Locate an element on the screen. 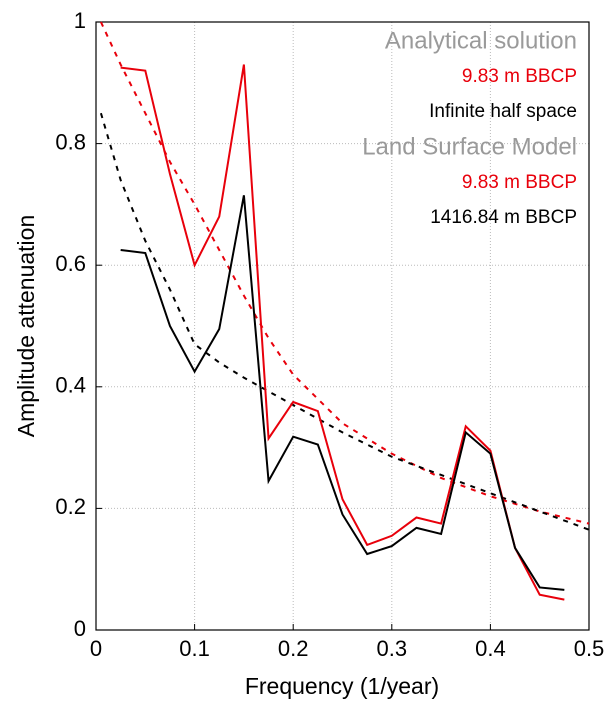  y-tick-label: 0.2 is located at coordinates (70, 506).